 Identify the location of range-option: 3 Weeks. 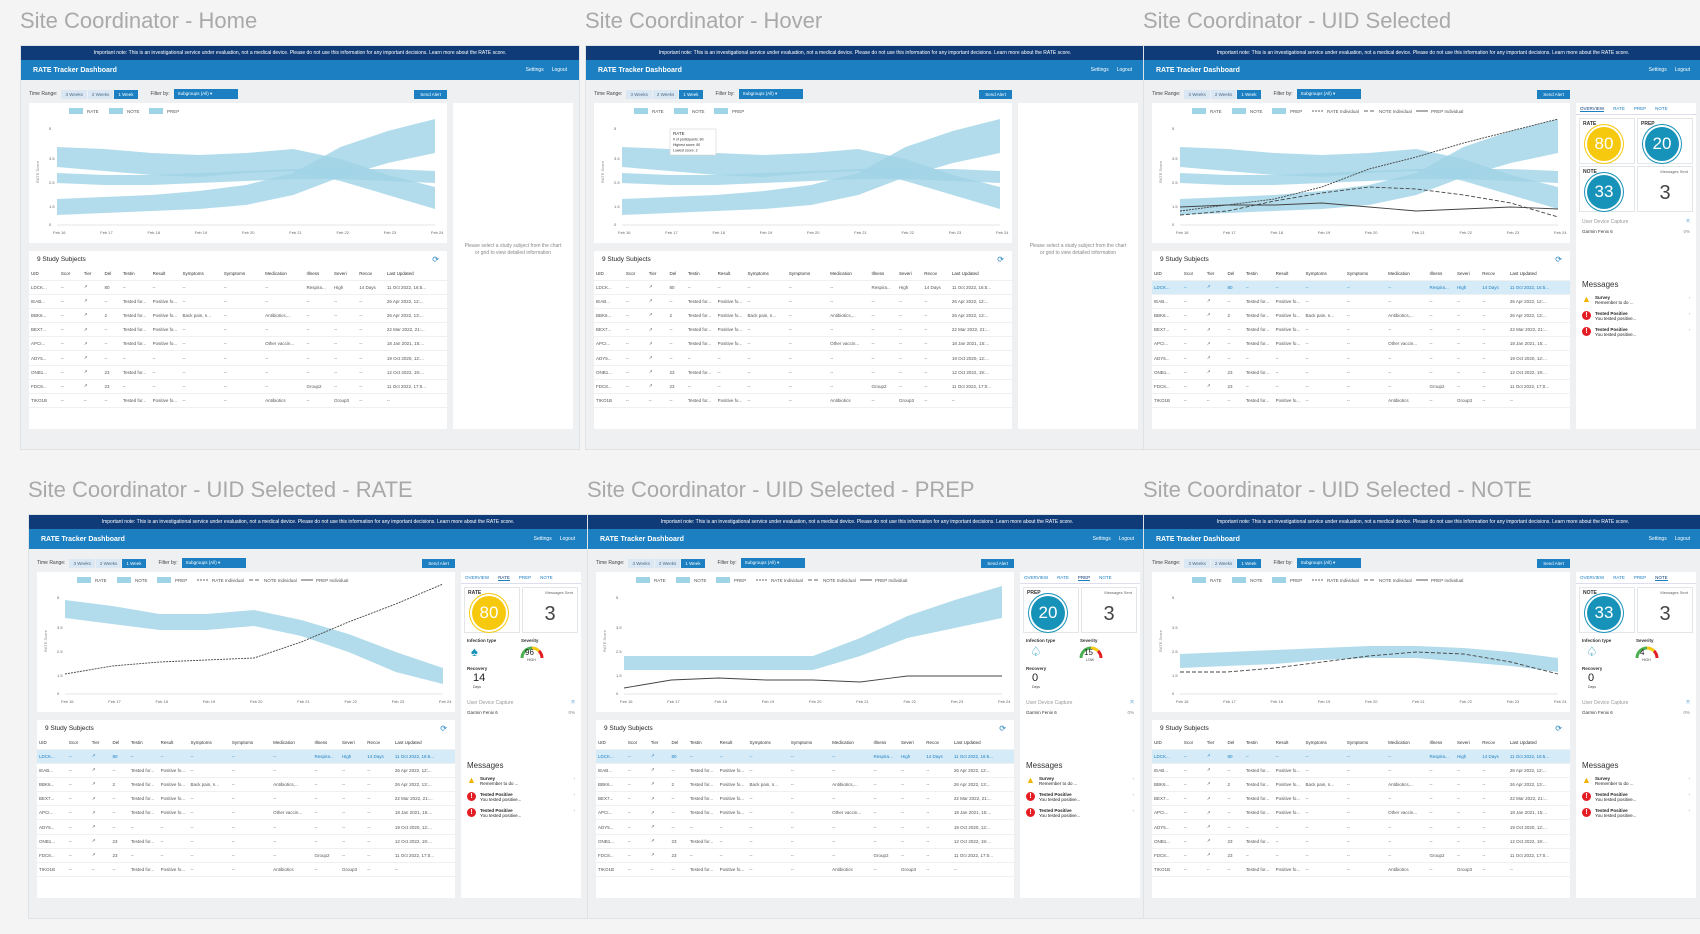
(1197, 563).